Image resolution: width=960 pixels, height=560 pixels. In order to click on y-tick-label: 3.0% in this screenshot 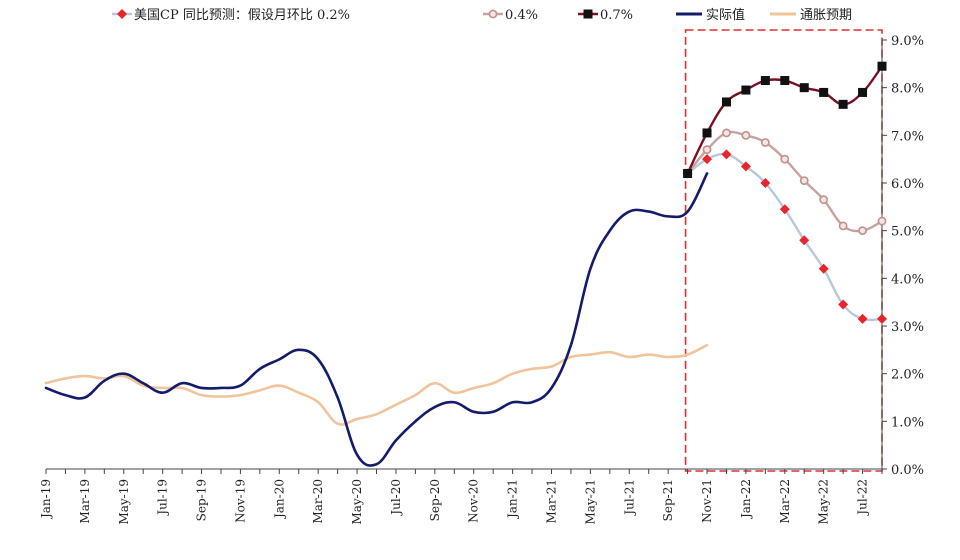, I will do `click(907, 327)`.